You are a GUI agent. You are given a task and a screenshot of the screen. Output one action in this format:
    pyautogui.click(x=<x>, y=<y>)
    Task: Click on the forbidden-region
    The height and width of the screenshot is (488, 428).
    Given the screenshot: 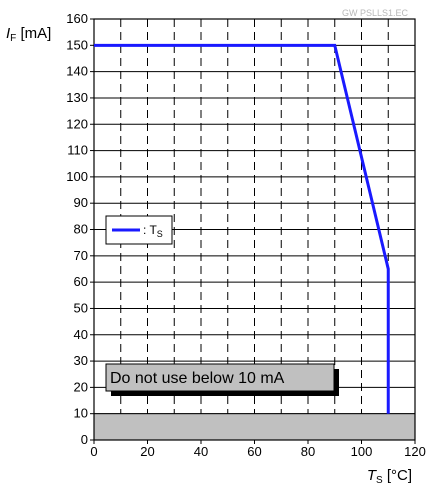 What is the action you would take?
    pyautogui.click(x=254, y=427)
    